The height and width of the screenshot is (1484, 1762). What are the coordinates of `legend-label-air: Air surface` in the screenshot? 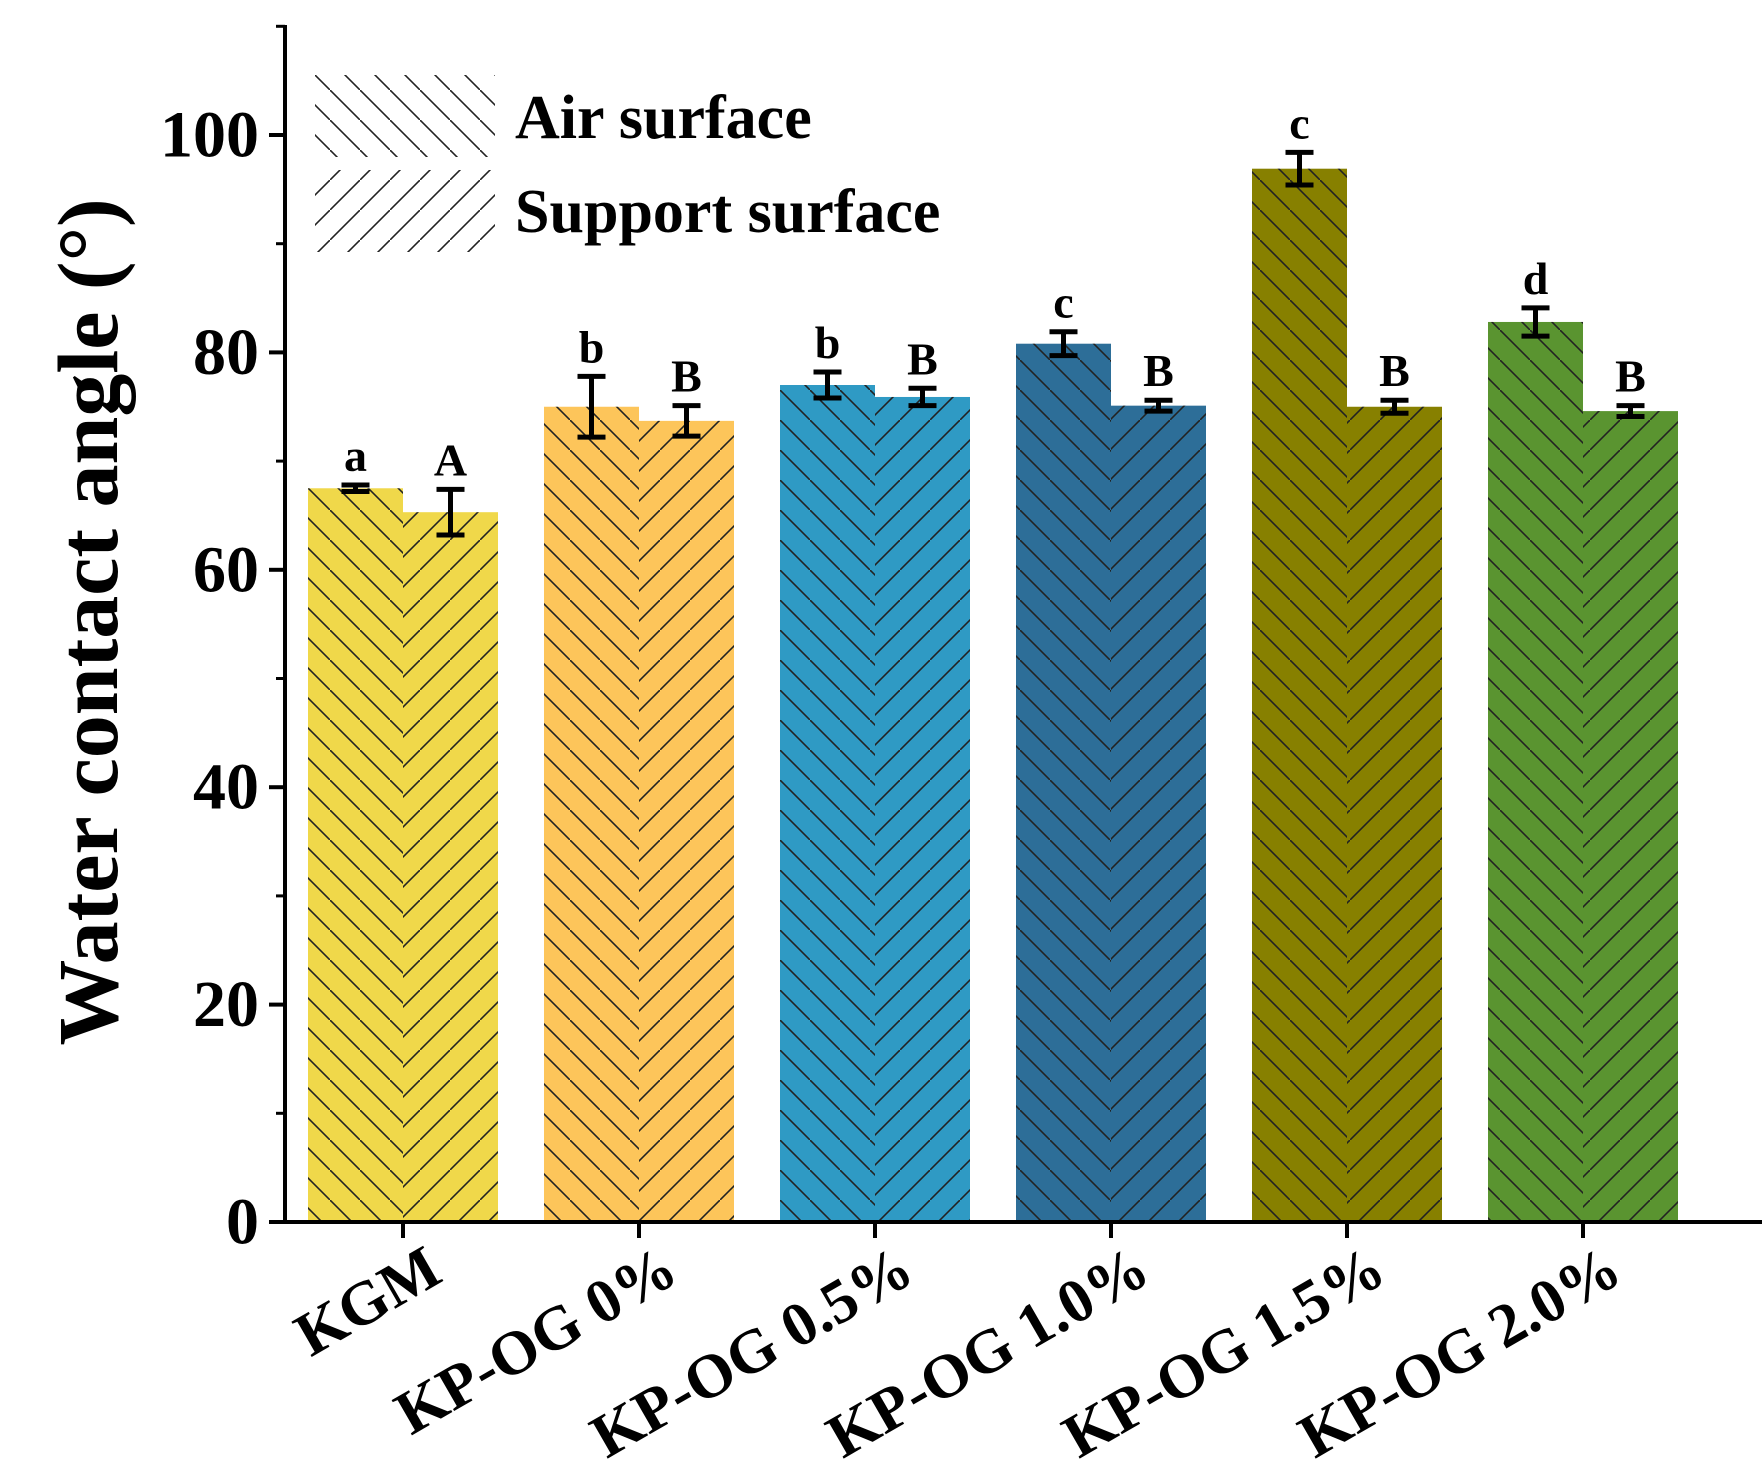 It's located at (663, 118).